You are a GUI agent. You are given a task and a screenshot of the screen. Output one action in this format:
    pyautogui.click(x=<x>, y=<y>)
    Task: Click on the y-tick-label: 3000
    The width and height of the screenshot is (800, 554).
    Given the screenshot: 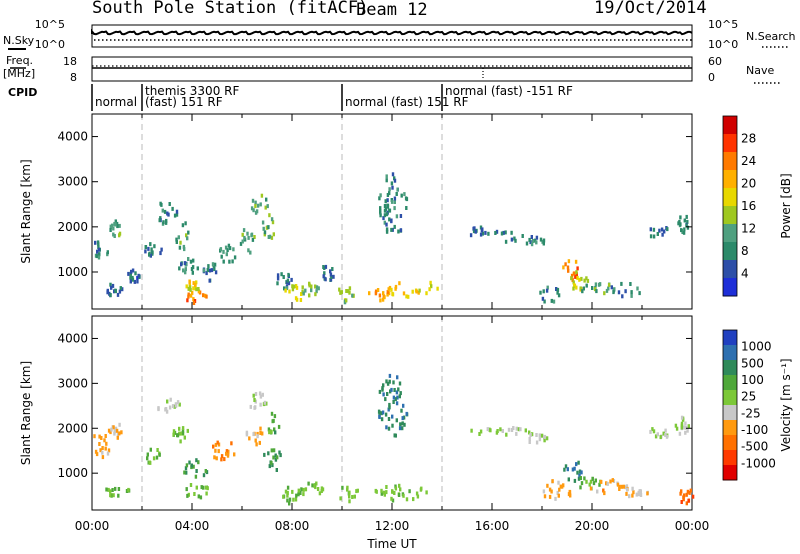 What is the action you would take?
    pyautogui.click(x=72, y=182)
    